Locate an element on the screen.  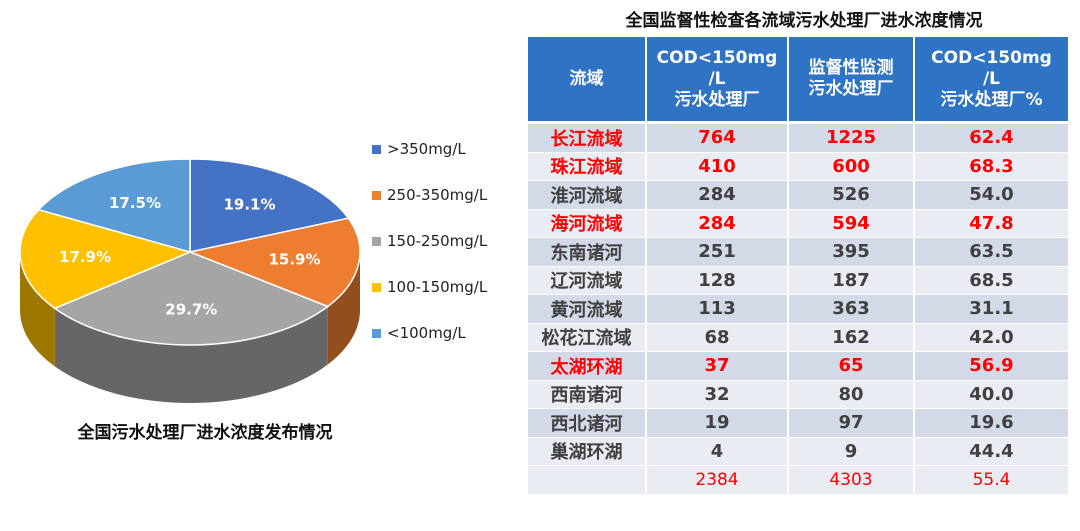
table-row: 西南诸河 32 80 40.0 is located at coordinates (798, 394).